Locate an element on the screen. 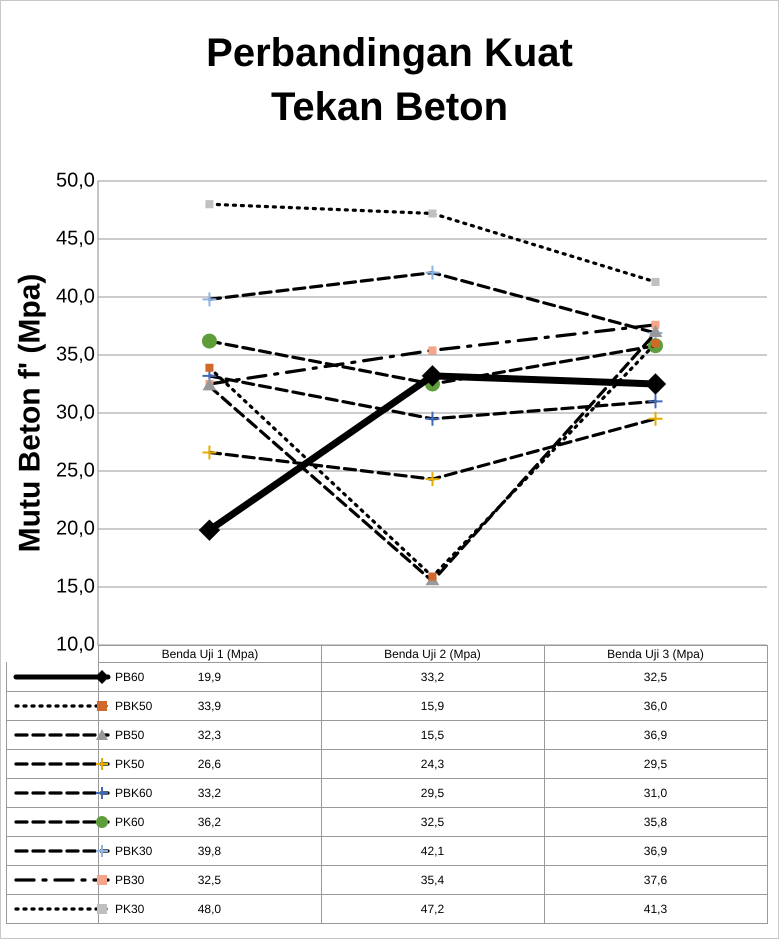 Image resolution: width=779 pixels, height=939 pixels. data-label: 41,3 is located at coordinates (656, 909).